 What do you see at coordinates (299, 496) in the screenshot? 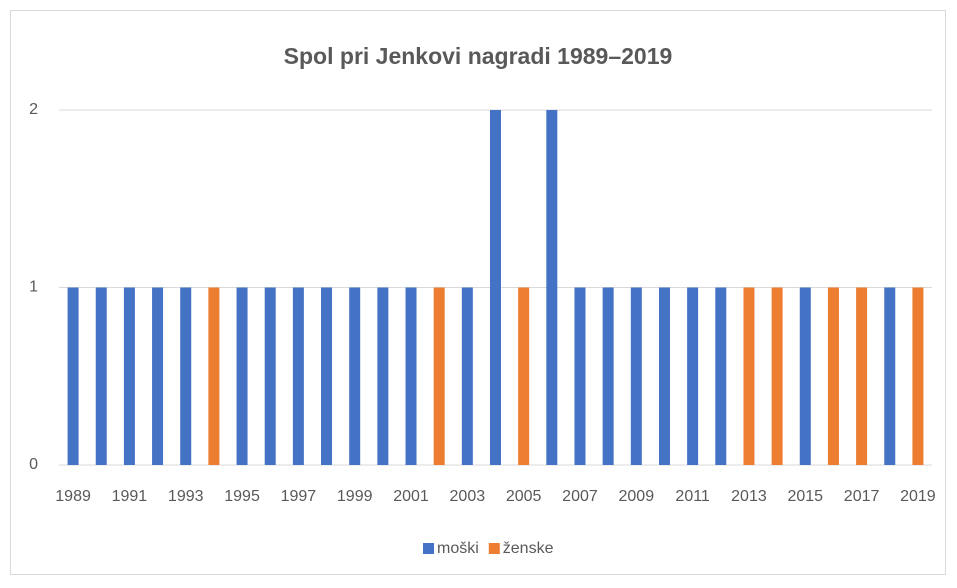
I see `x-tick-label: 1997` at bounding box center [299, 496].